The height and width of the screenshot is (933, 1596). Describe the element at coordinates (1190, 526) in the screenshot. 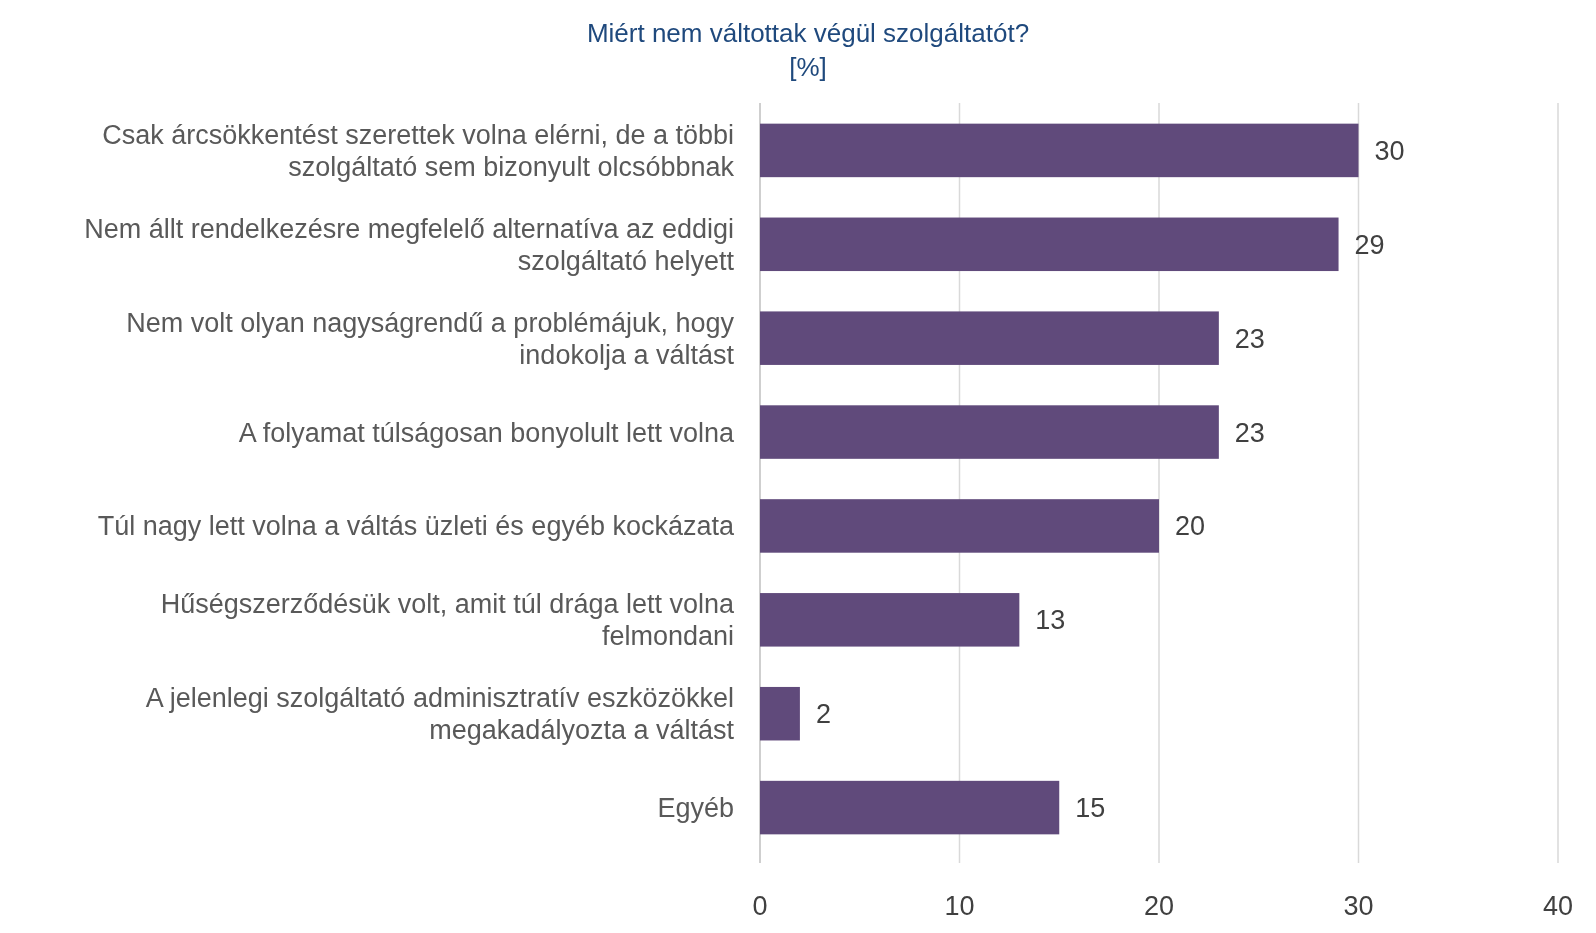

I see `data-label: 20` at that location.